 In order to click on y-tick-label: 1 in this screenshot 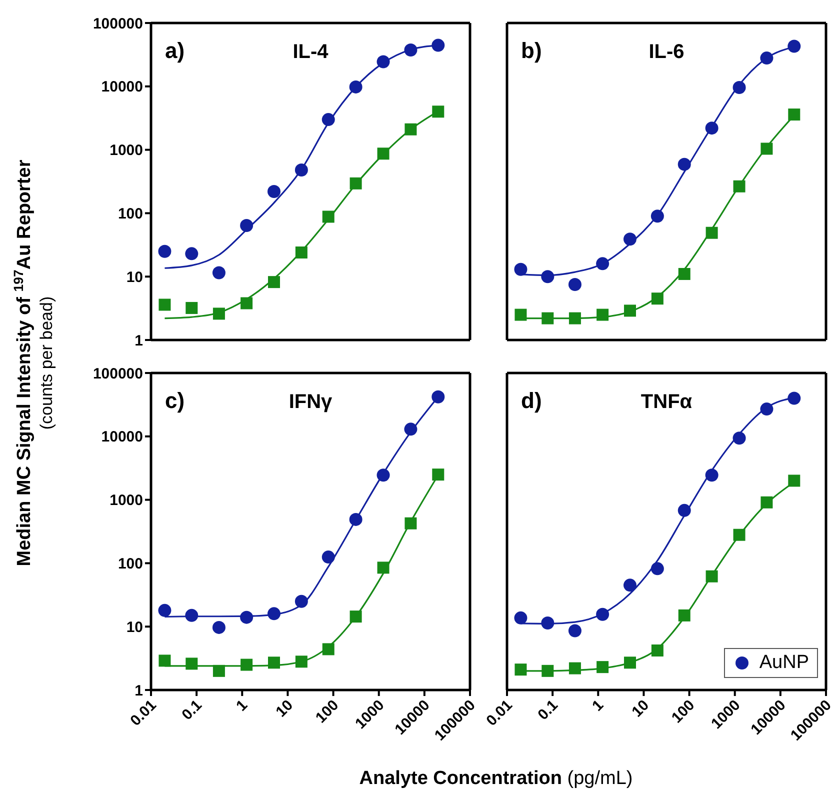, I will do `click(138, 691)`.